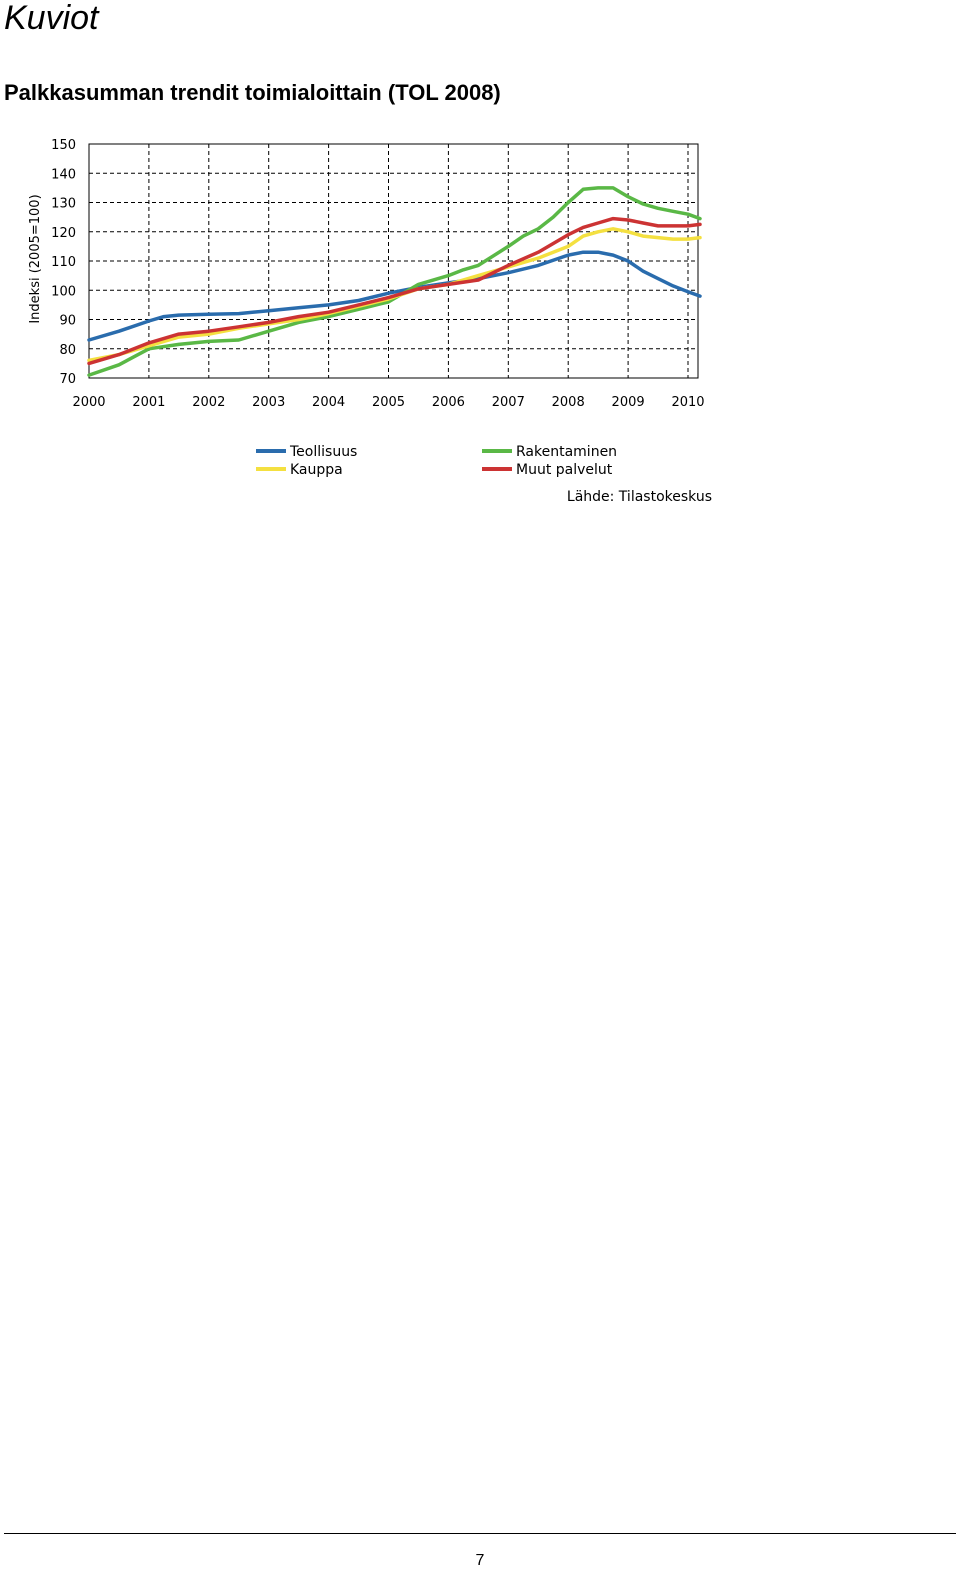 This screenshot has height=1572, width=960. Describe the element at coordinates (88, 402) in the screenshot. I see `x-tick-label: 2000` at that location.